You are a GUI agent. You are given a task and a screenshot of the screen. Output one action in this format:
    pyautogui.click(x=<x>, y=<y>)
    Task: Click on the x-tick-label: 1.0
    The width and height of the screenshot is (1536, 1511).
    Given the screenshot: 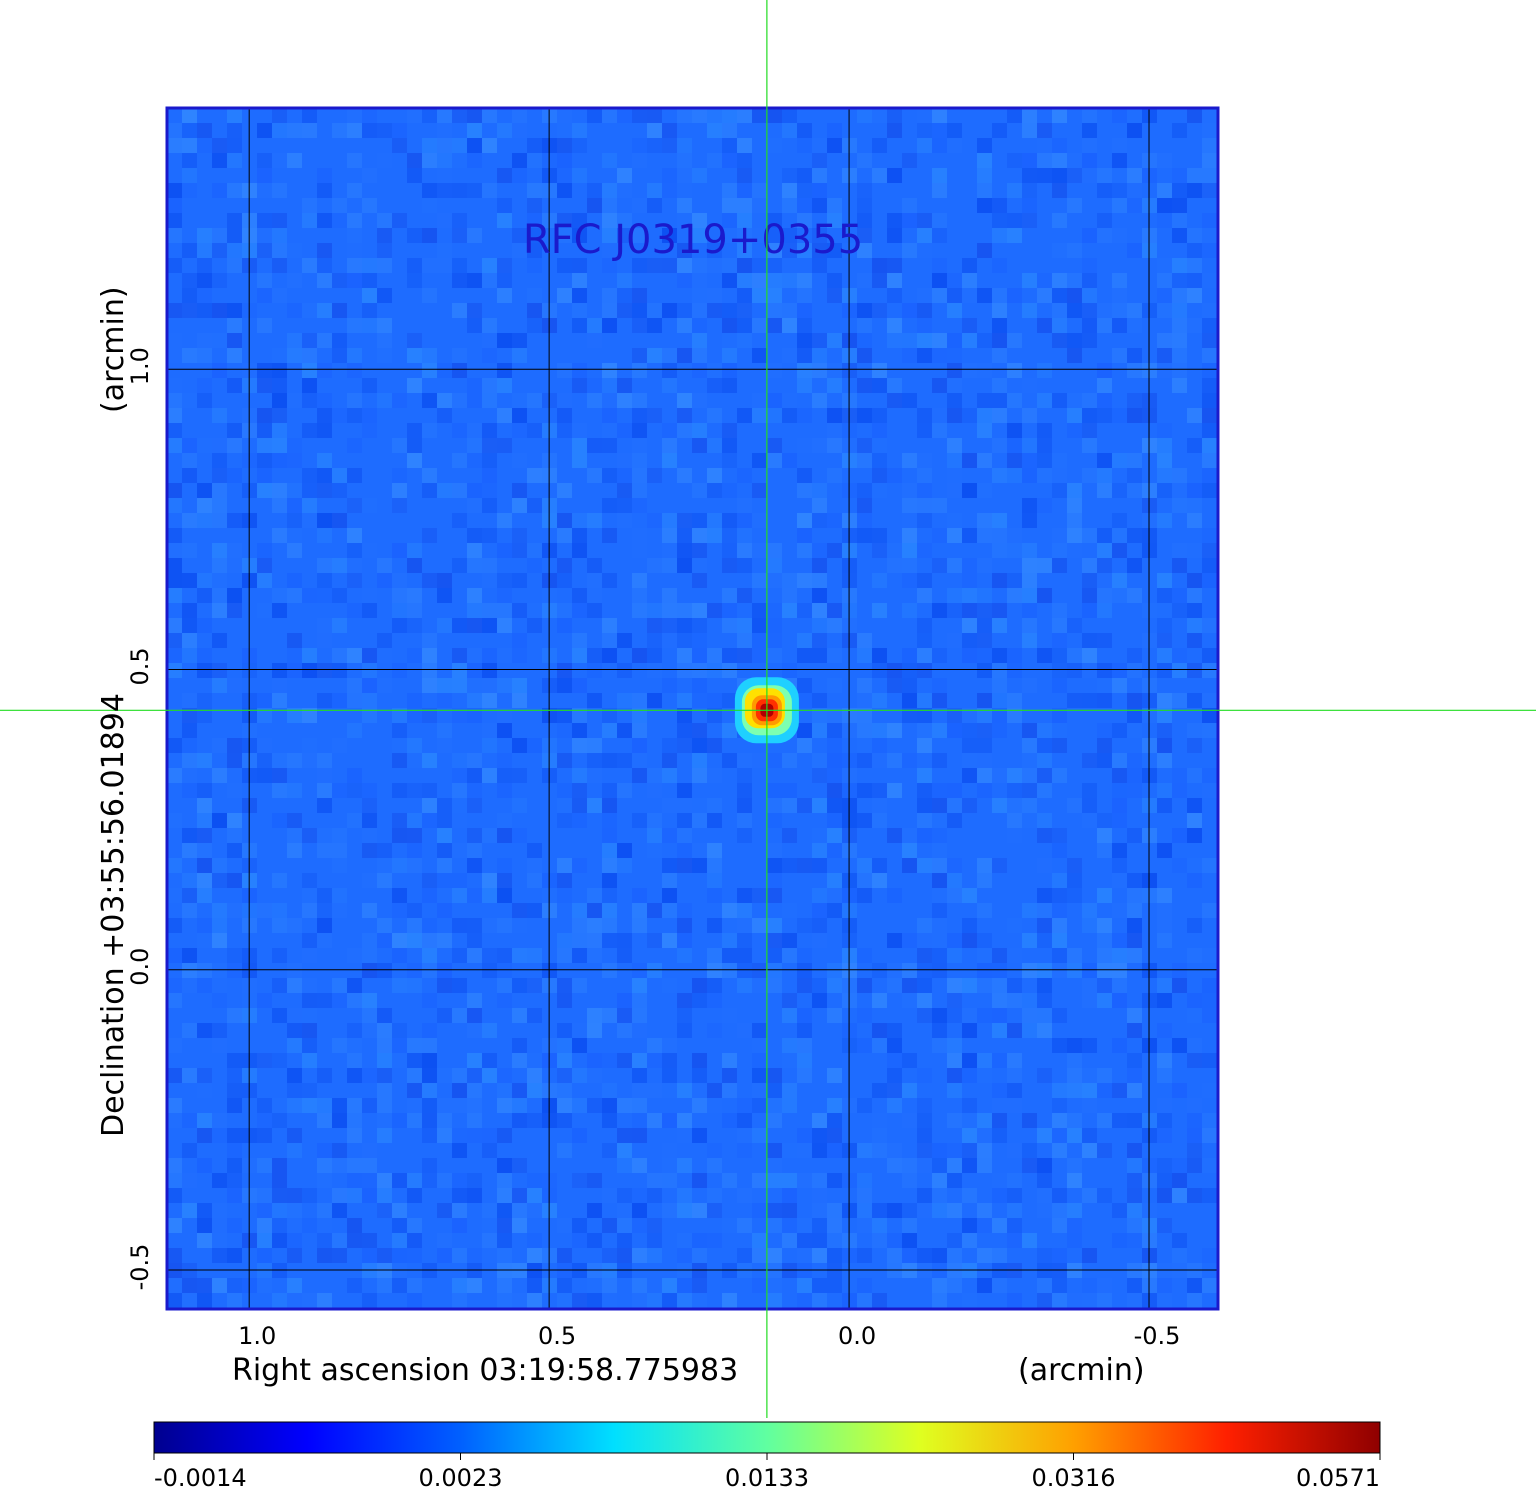 What is the action you would take?
    pyautogui.click(x=257, y=1336)
    